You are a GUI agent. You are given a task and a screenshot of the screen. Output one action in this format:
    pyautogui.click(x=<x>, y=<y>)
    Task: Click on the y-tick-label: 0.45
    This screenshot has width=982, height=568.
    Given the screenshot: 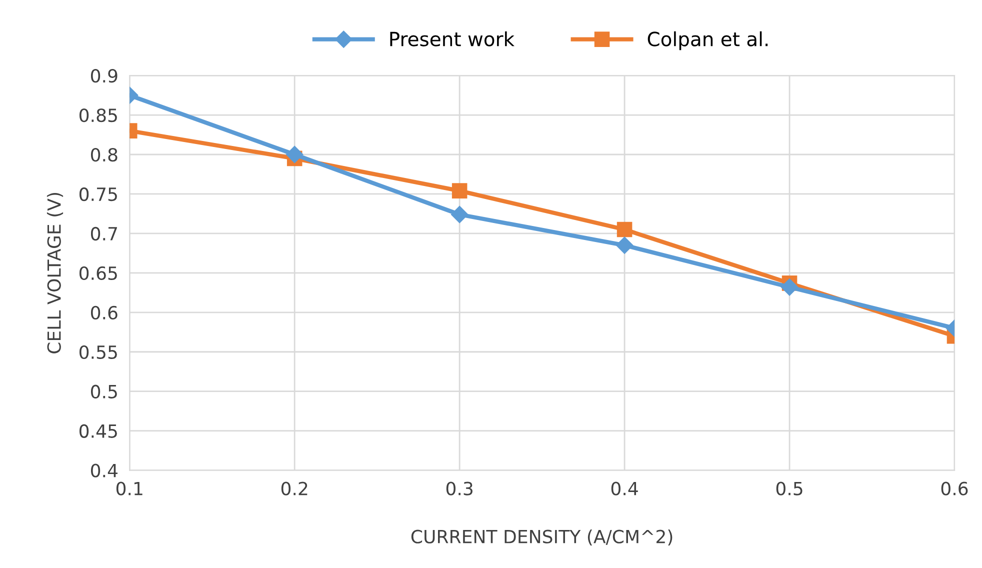 What is the action you would take?
    pyautogui.click(x=98, y=431)
    